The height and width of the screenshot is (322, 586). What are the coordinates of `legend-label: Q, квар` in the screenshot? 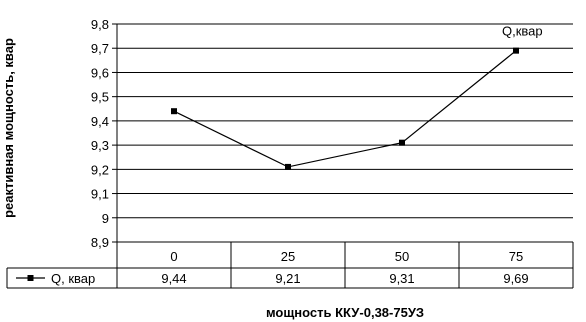 It's located at (73, 278).